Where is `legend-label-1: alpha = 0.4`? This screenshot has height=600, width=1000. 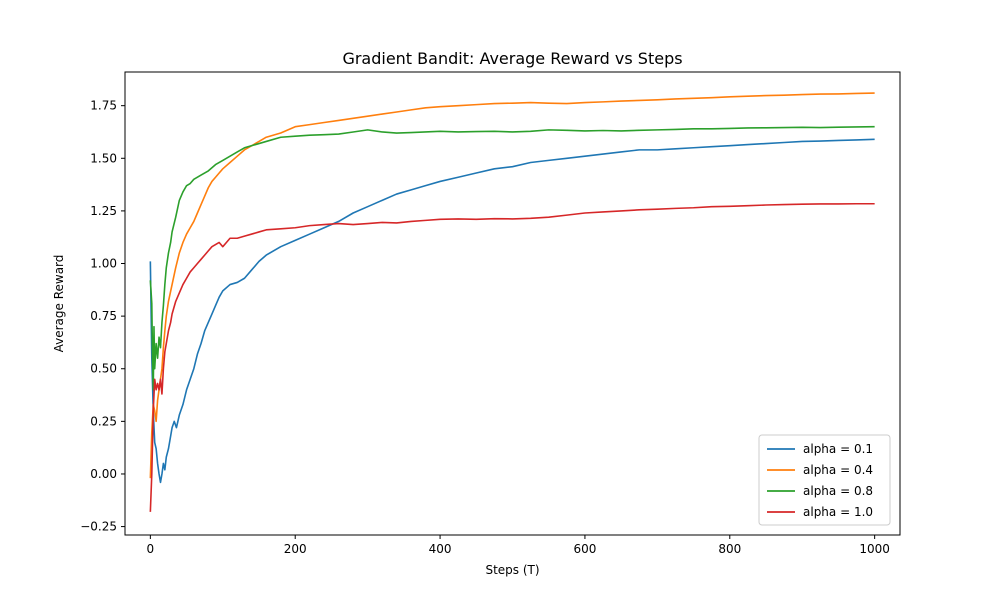
legend-label-1: alpha = 0.4 is located at coordinates (838, 470).